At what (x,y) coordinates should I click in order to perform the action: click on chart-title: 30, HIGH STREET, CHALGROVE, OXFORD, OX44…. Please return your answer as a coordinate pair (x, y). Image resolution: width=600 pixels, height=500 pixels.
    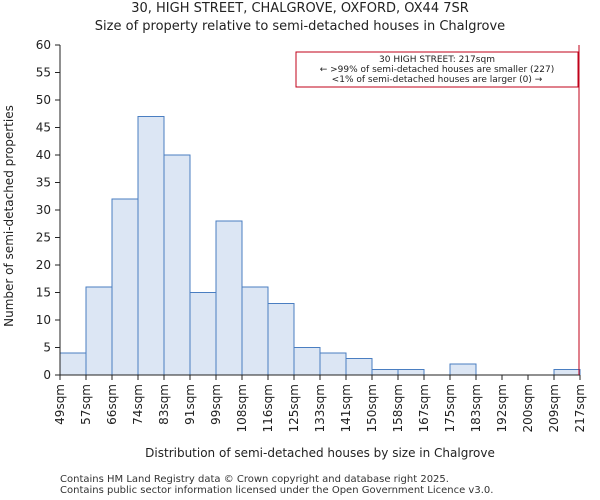
    Looking at the image, I should click on (300, 8).